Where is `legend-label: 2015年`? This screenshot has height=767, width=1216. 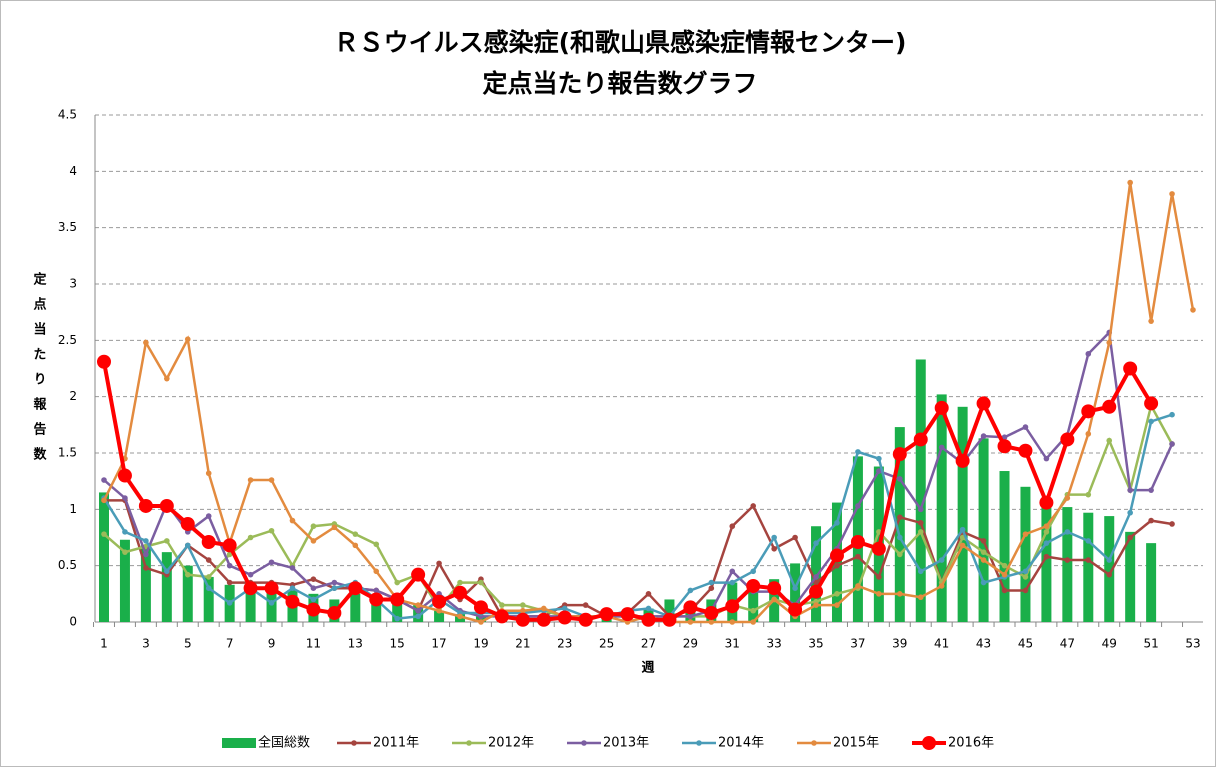 legend-label: 2015年 is located at coordinates (856, 743).